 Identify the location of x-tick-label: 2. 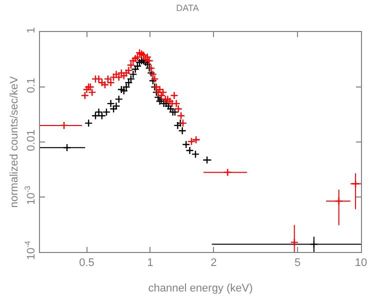
(213, 263).